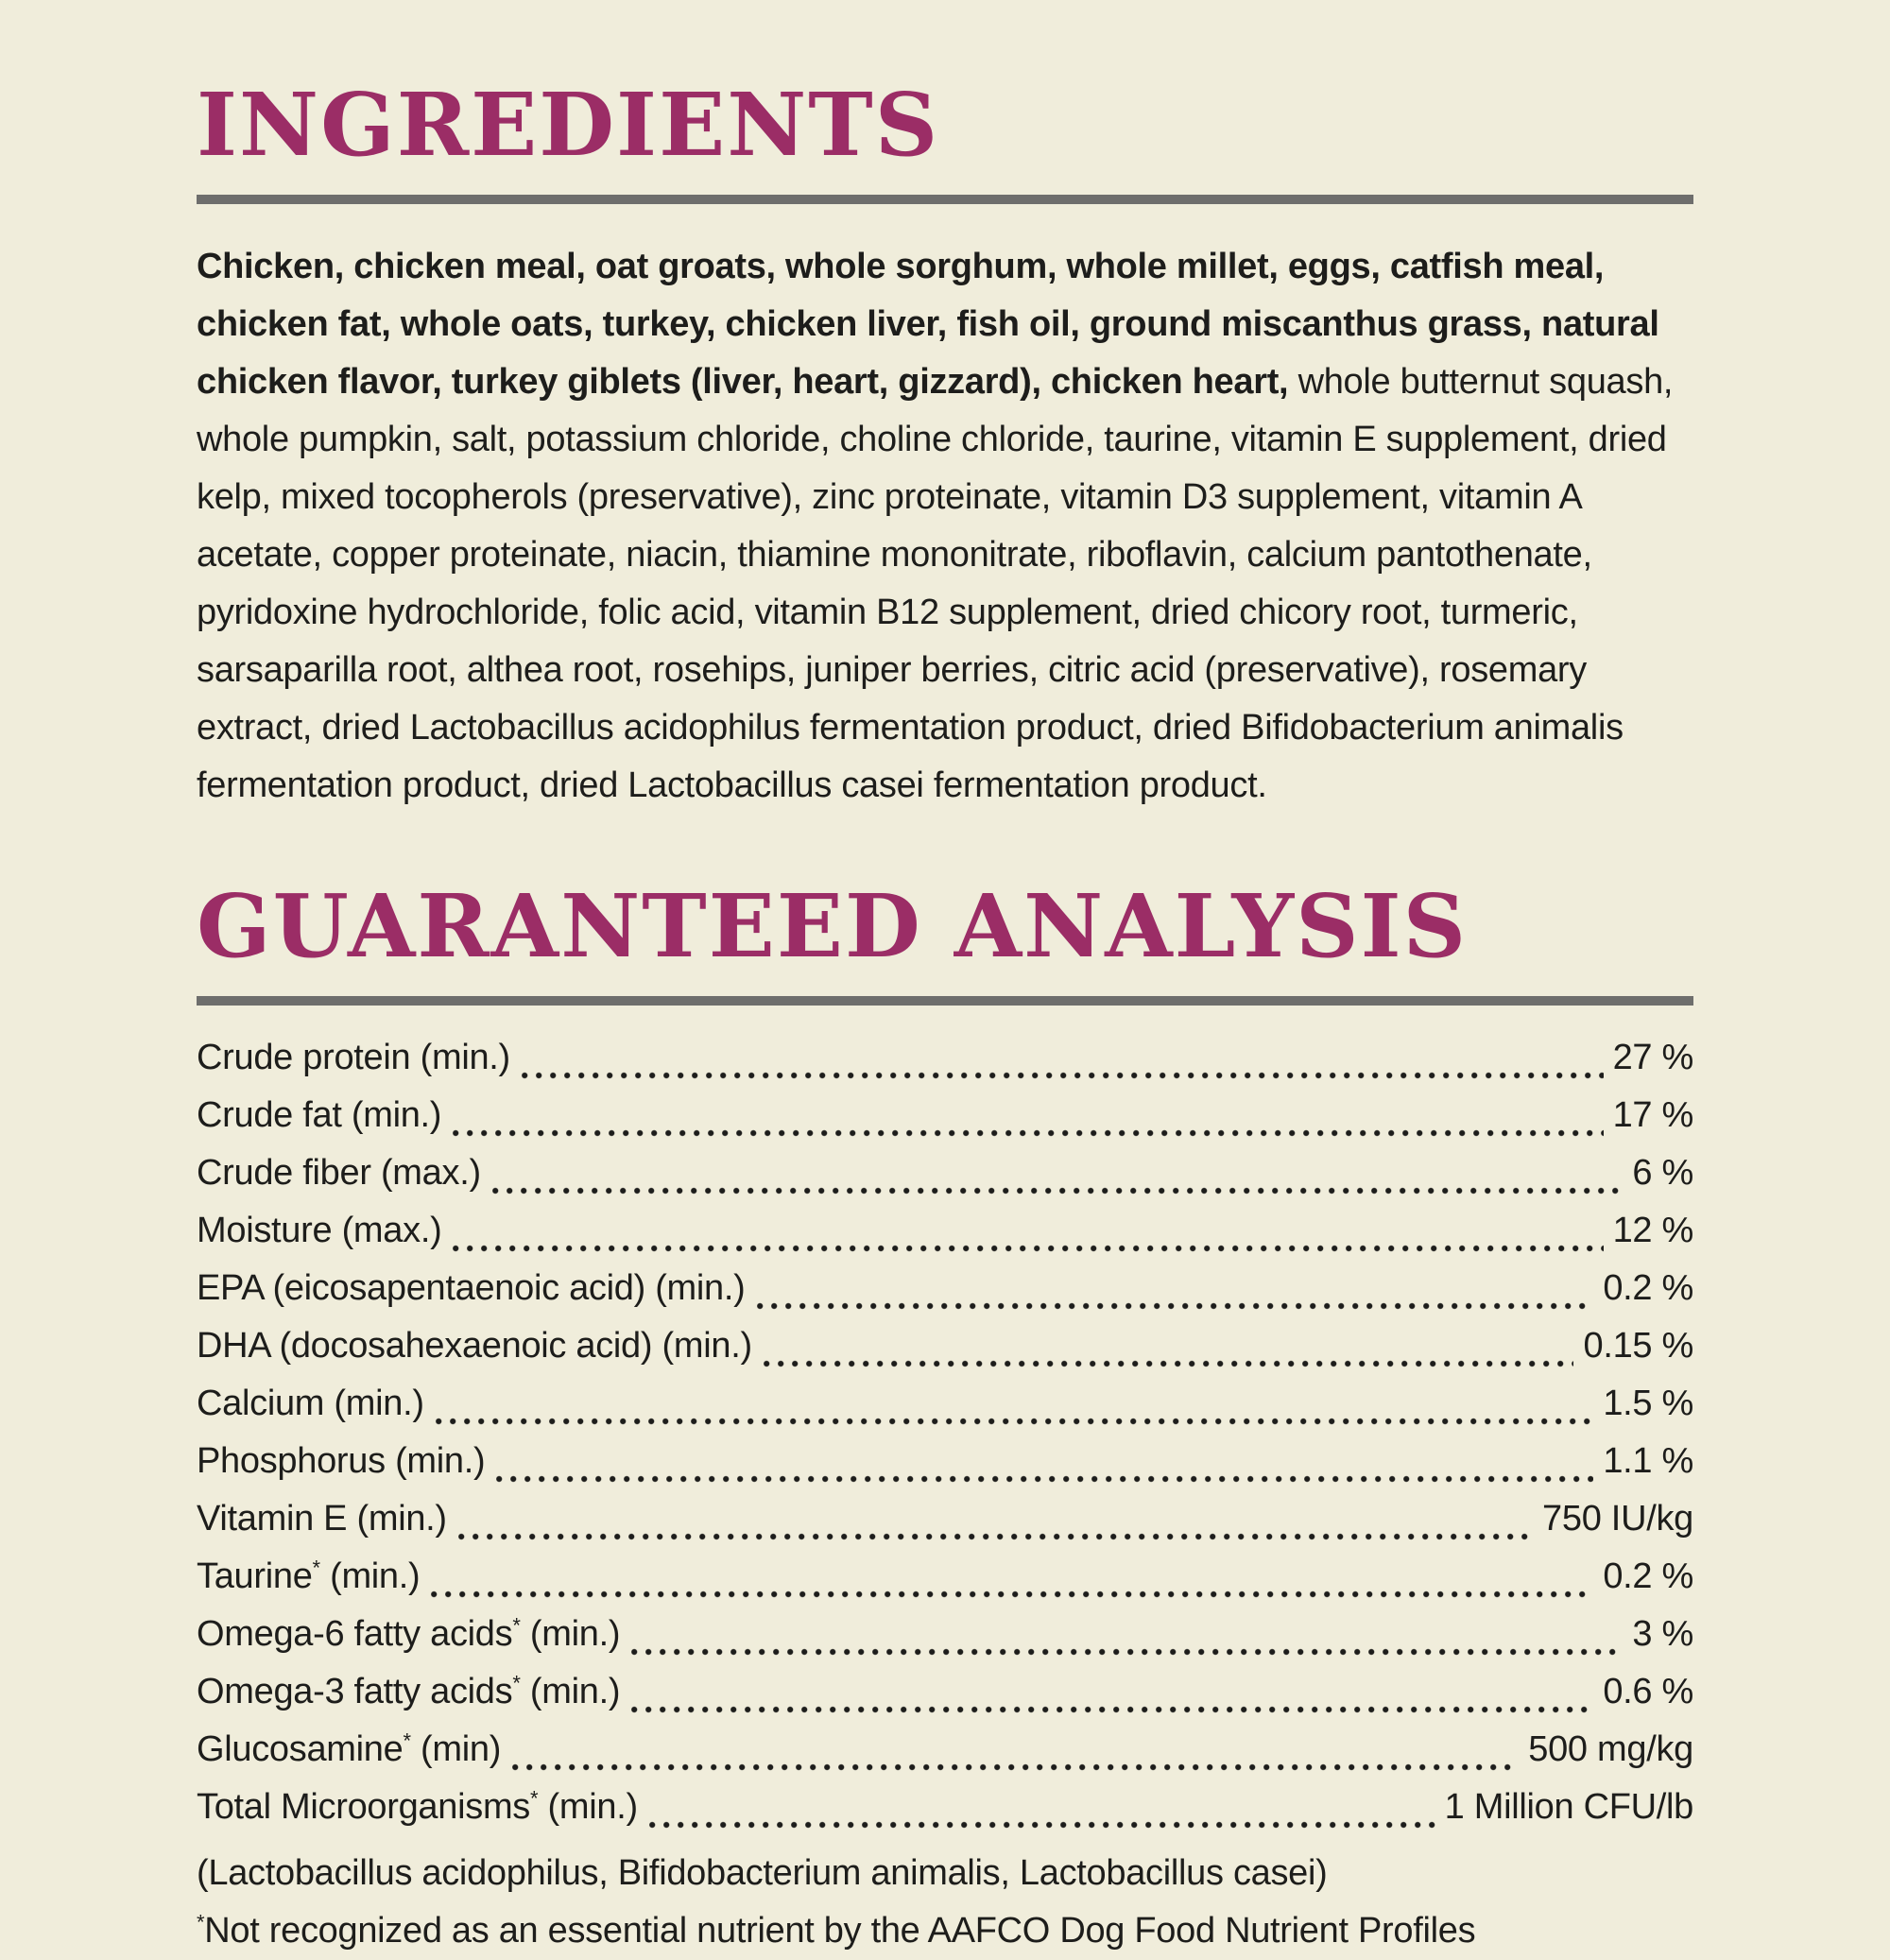 This screenshot has height=1960, width=1890. Describe the element at coordinates (945, 1182) in the screenshot. I see `analysis-row: Crude fiber (max.) 6 %` at that location.